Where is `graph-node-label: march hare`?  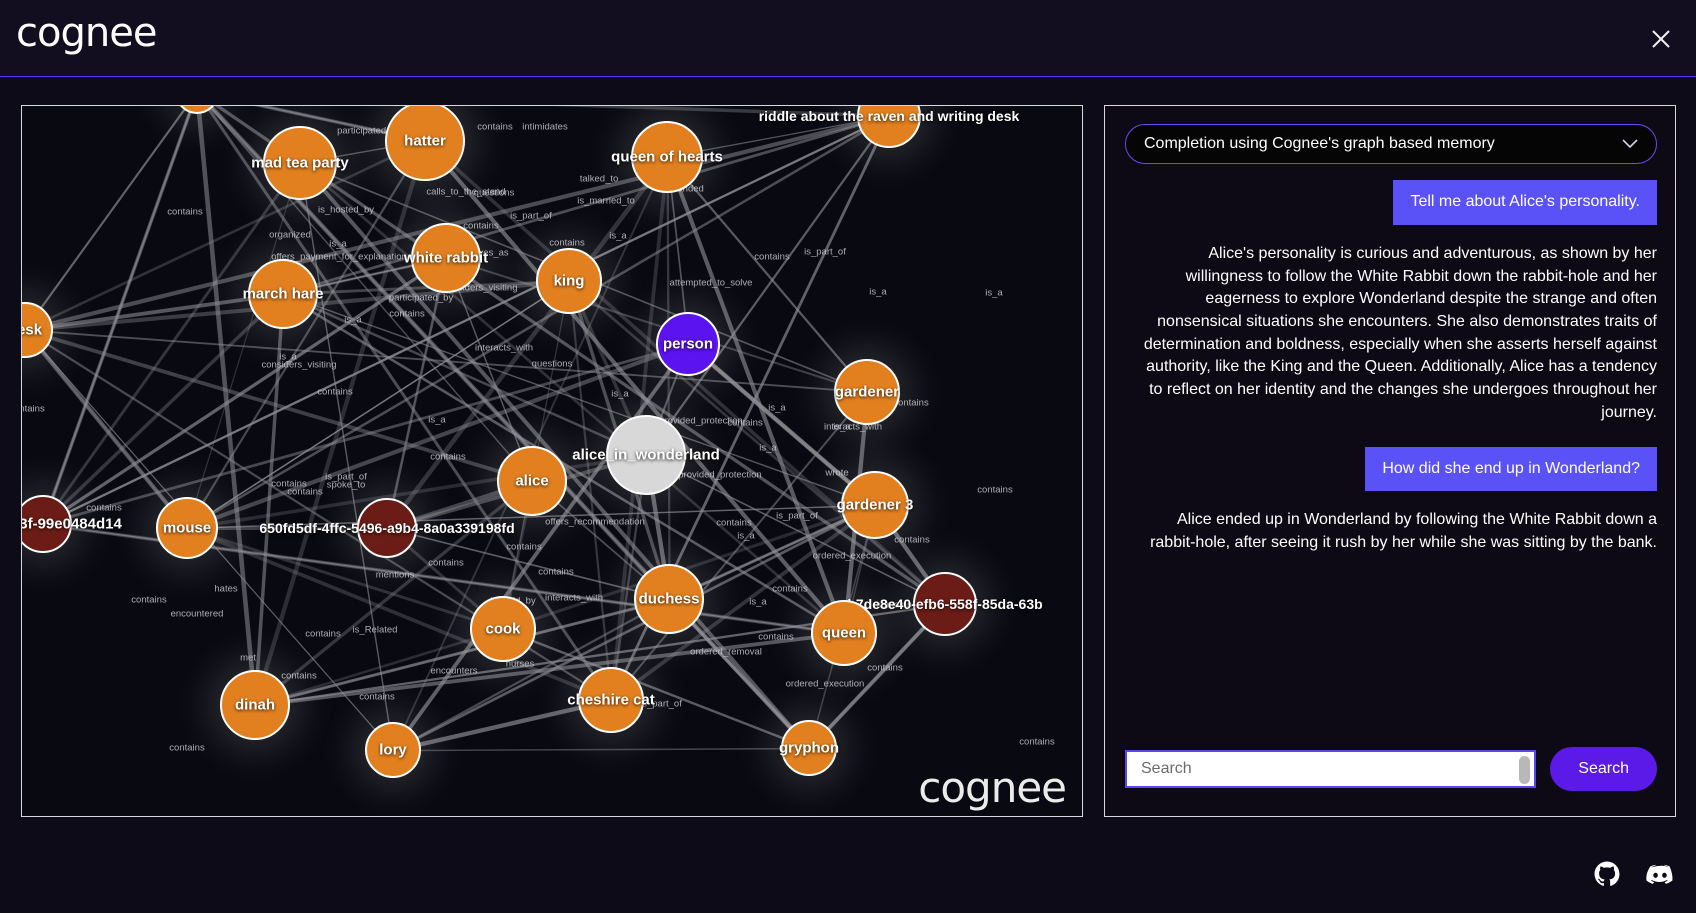
graph-node-label: march hare is located at coordinates (283, 294).